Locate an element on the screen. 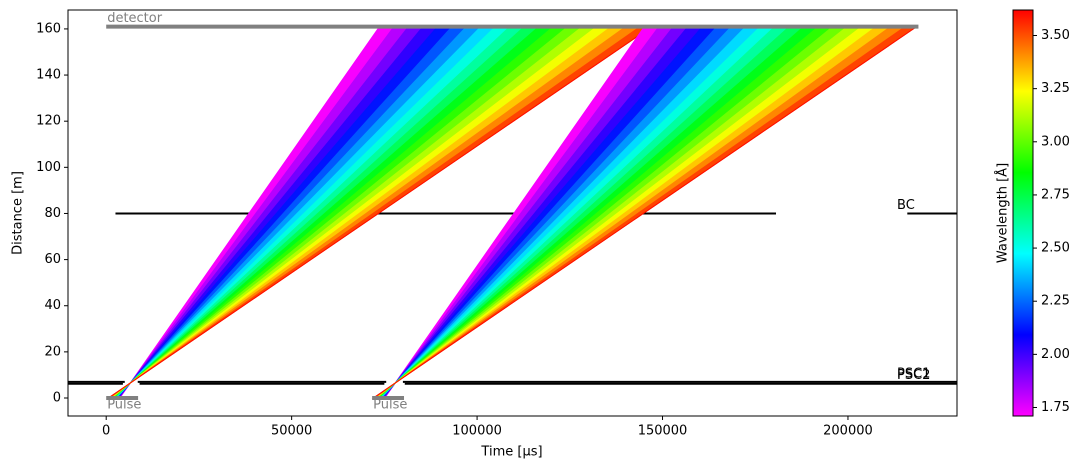 Image resolution: width=1084 pixels, height=470 pixels. y-axis-label: Distance [m] is located at coordinates (18, 213).